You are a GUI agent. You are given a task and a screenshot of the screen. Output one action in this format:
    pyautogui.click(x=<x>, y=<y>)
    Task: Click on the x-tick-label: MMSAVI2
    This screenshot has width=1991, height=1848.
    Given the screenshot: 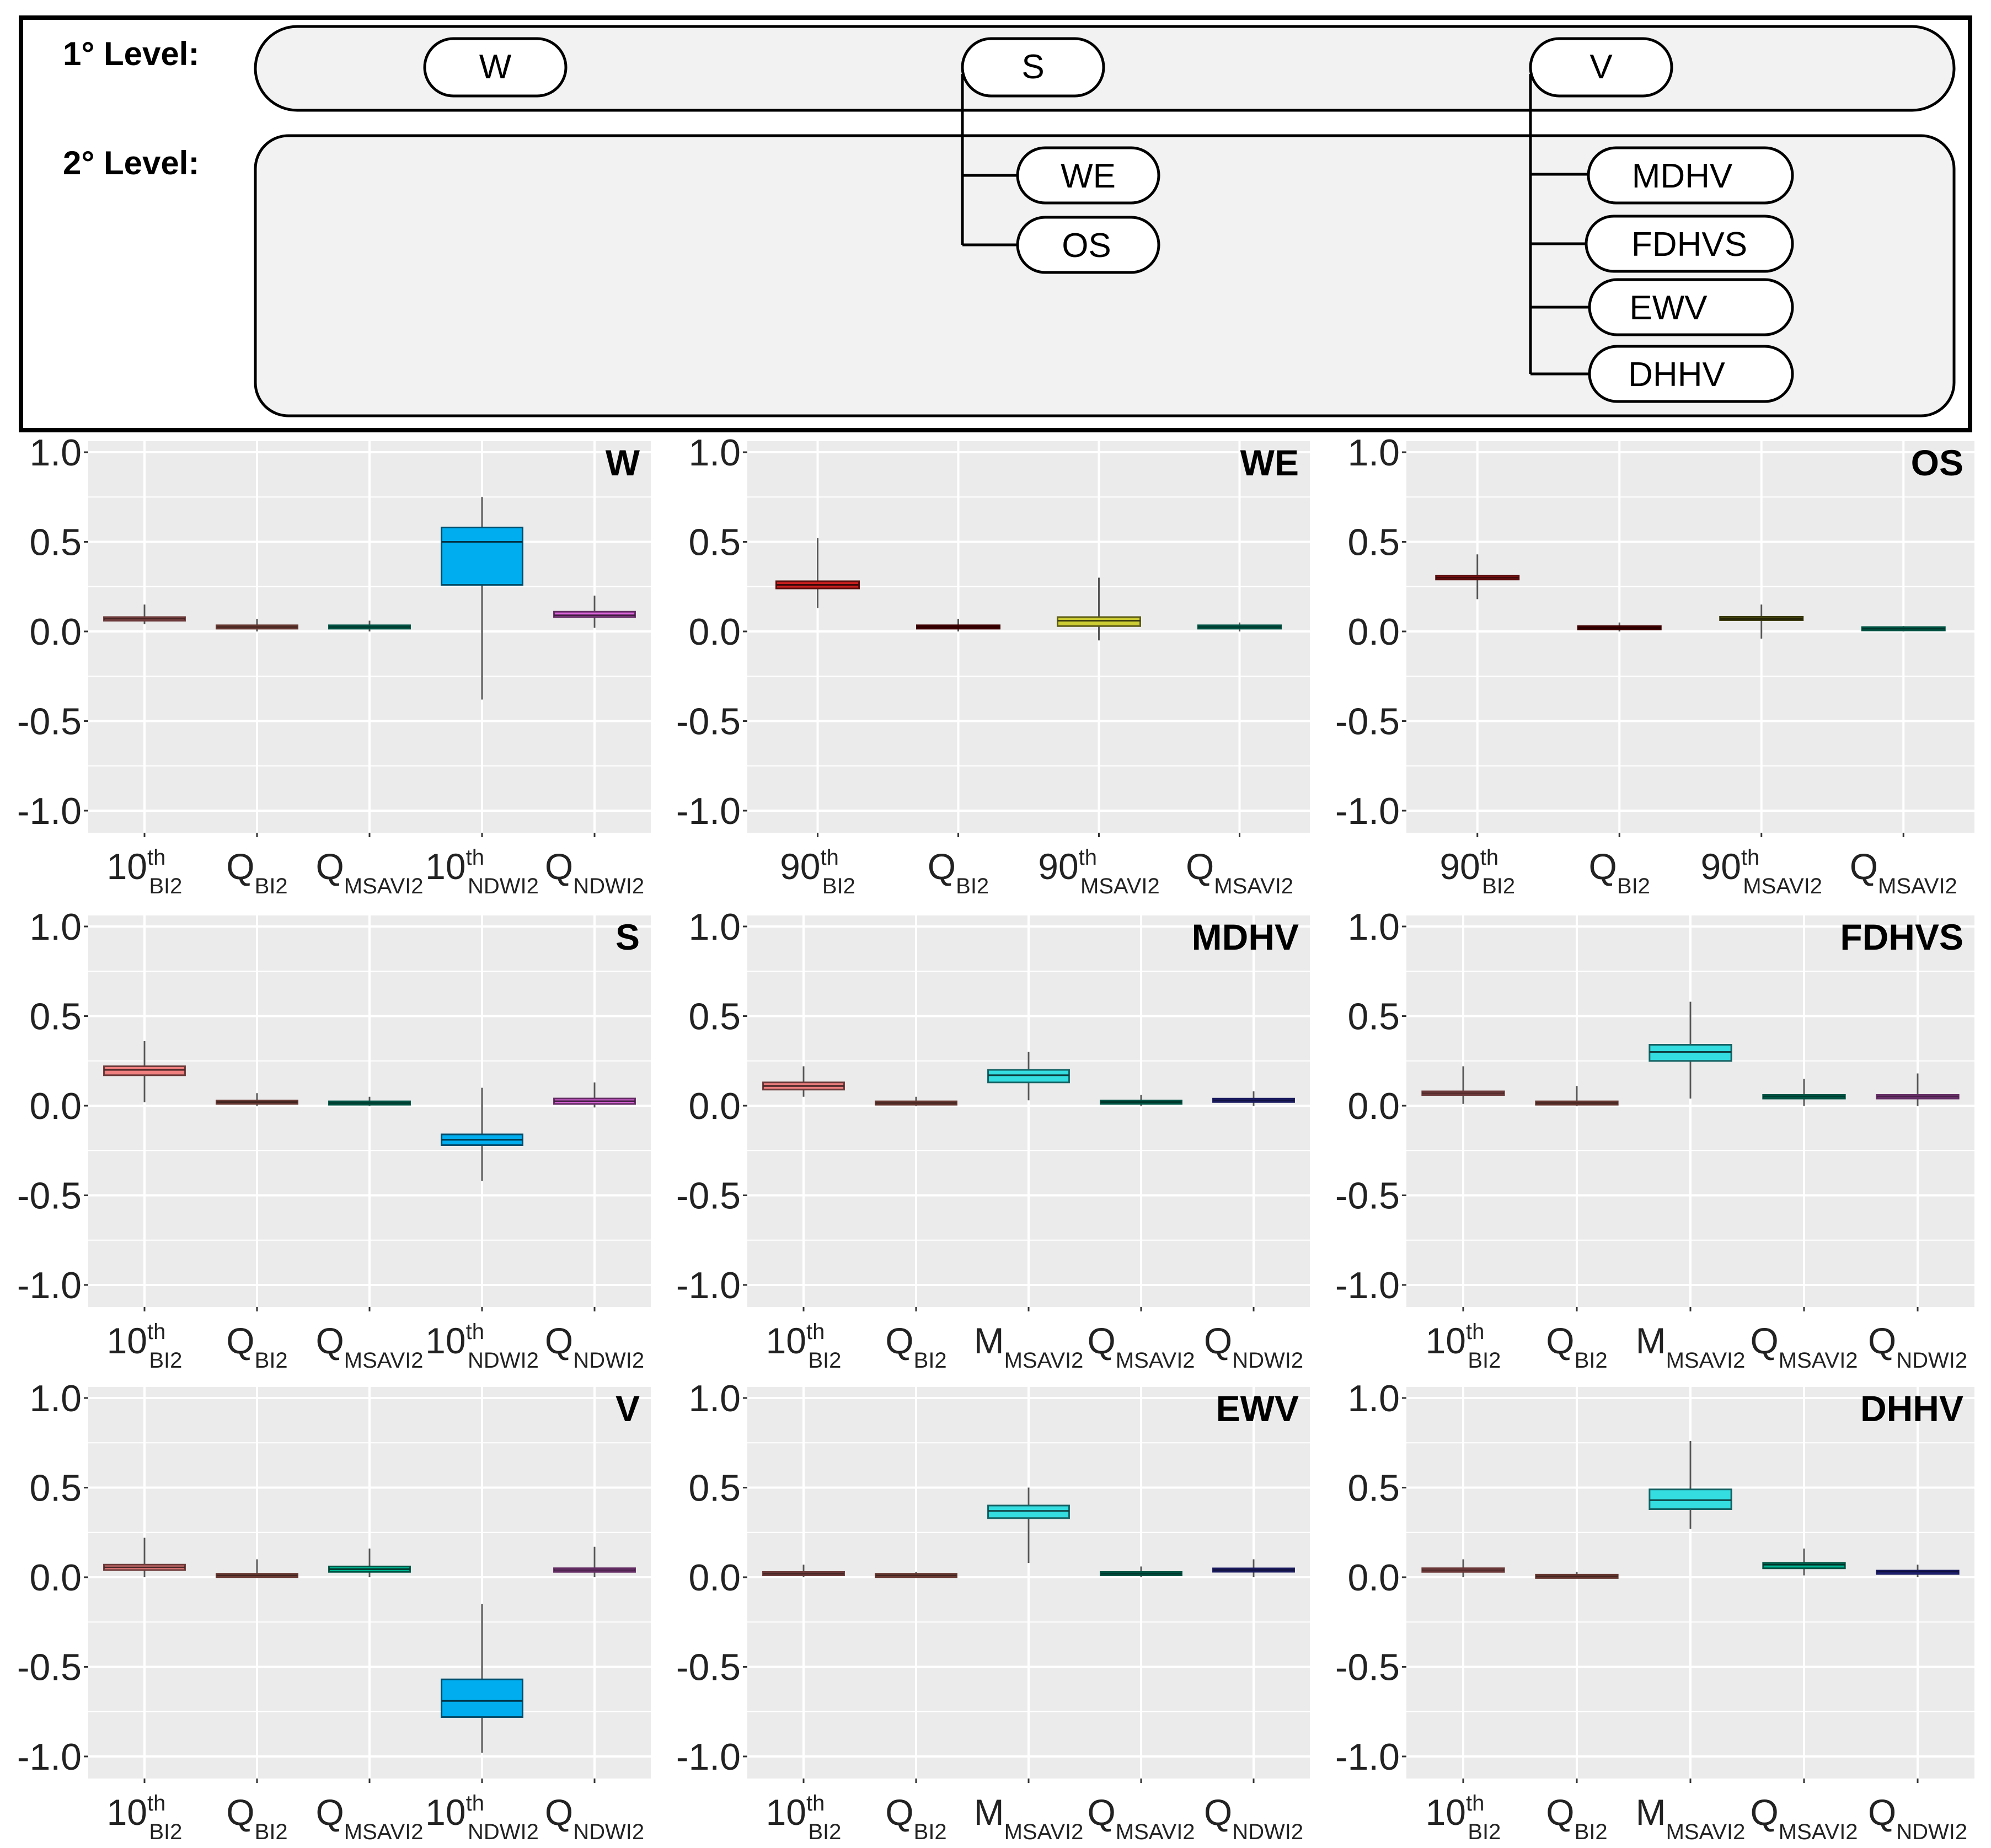 What is the action you would take?
    pyautogui.click(x=1691, y=1346)
    